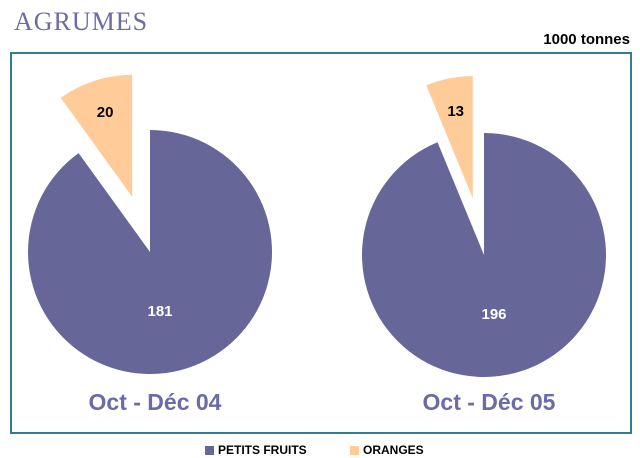  I want to click on data-label: 20, so click(105, 112).